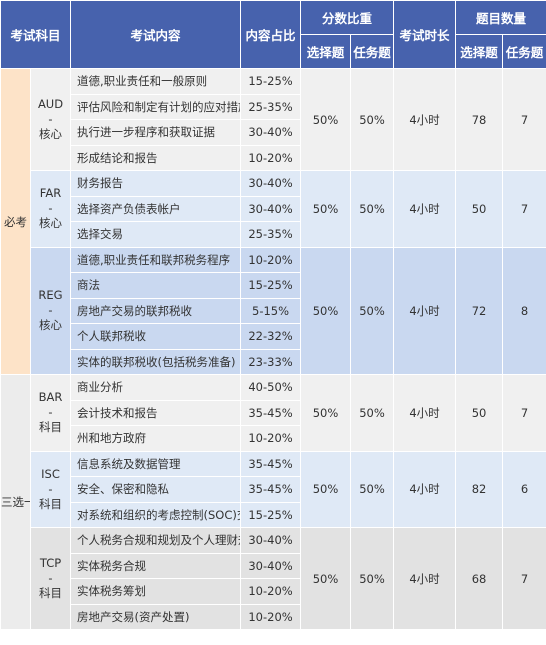 This screenshot has height=645, width=546. Describe the element at coordinates (156, 310) in the screenshot. I see `topic-cell: 房地产交易的联邦税收` at that location.